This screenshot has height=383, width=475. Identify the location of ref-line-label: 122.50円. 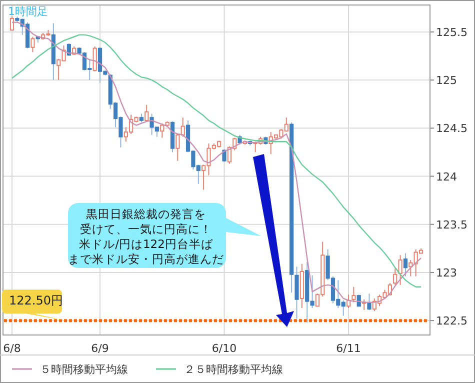
(36, 301).